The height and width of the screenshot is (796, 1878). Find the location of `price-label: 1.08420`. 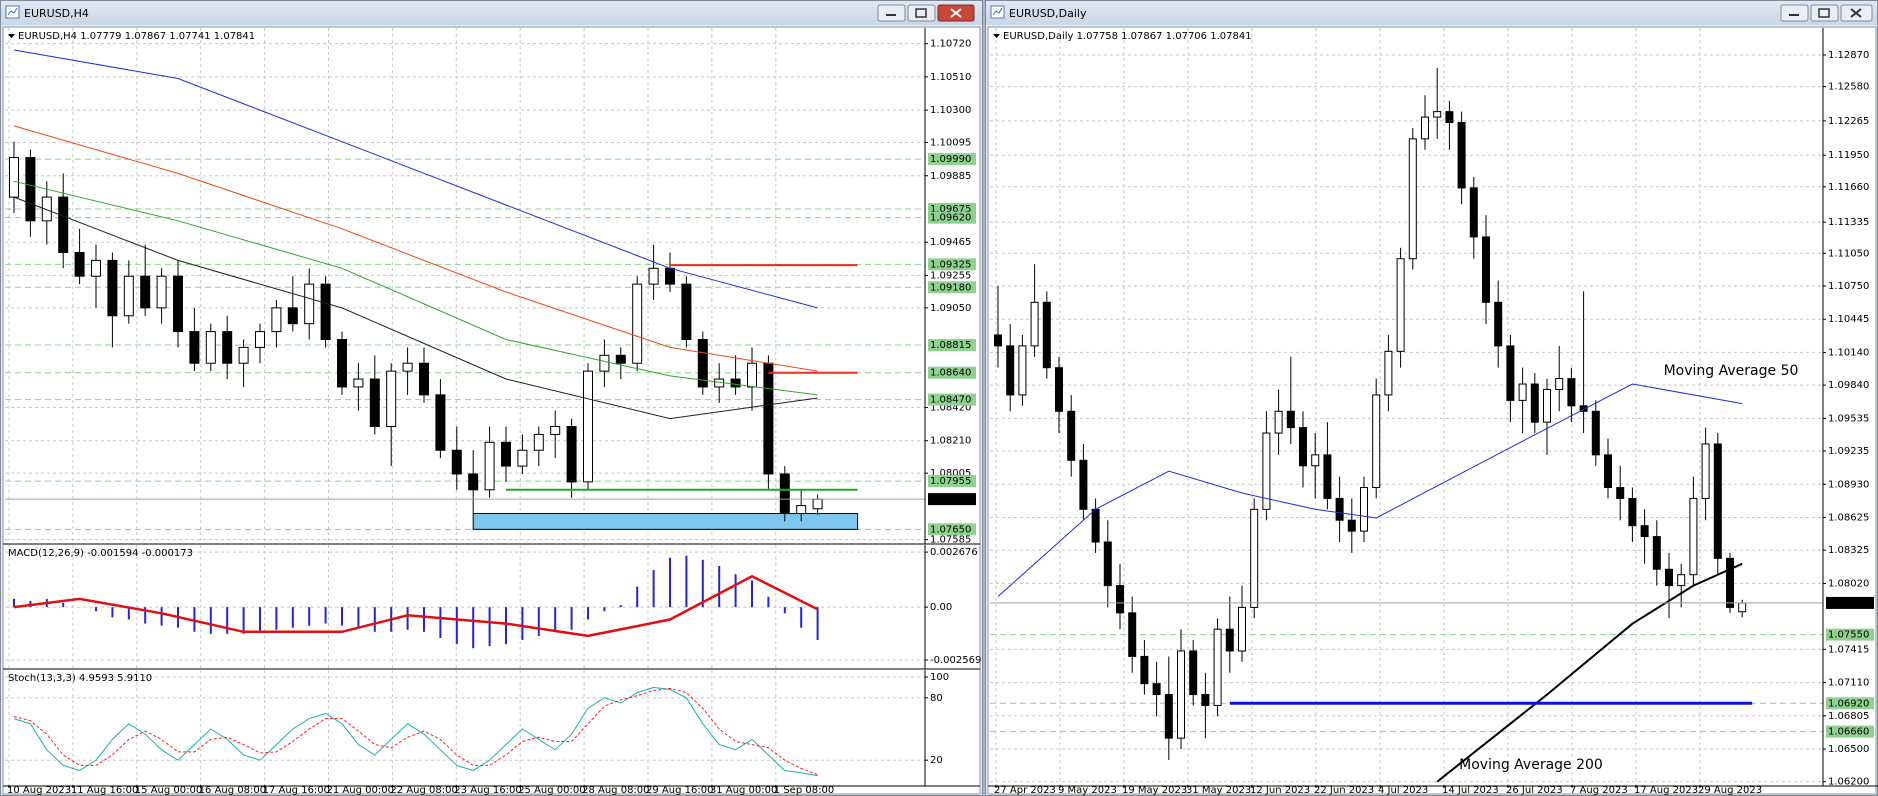

price-label: 1.08420 is located at coordinates (950, 408).